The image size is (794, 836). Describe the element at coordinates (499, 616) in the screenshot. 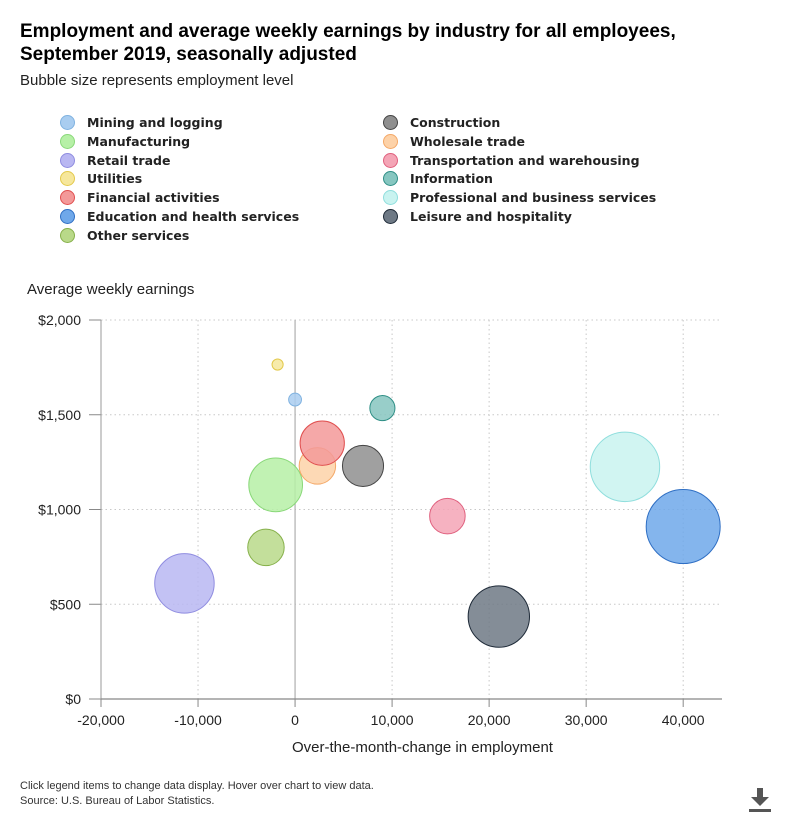

I see `bubble-leisure-and-hospitality` at that location.